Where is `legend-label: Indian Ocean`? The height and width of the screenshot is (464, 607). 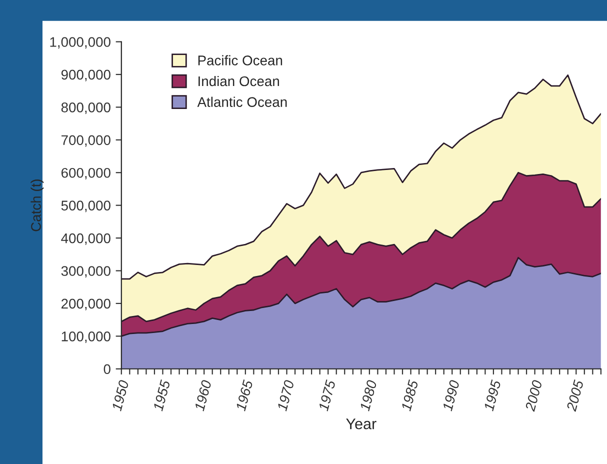 legend-label: Indian Ocean is located at coordinates (238, 81).